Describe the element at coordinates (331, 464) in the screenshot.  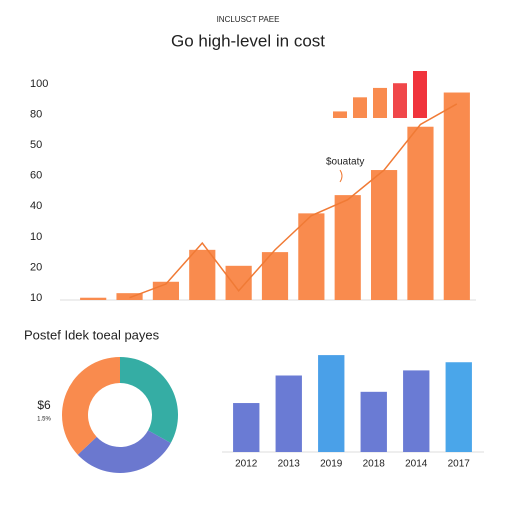
I see `x-tick-label: 2019` at that location.